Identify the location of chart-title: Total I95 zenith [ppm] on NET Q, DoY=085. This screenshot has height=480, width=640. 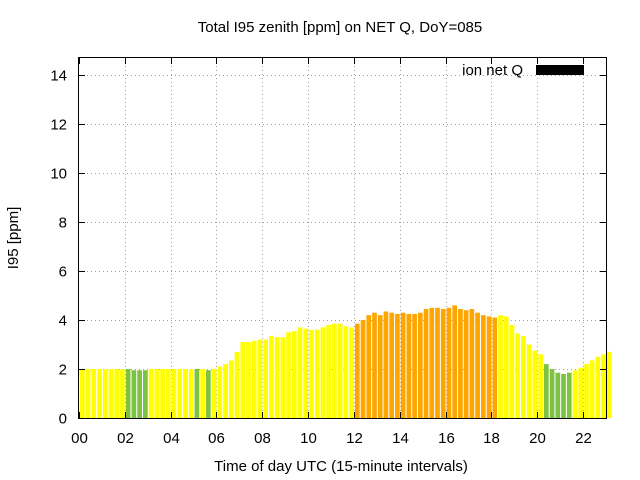
(340, 27).